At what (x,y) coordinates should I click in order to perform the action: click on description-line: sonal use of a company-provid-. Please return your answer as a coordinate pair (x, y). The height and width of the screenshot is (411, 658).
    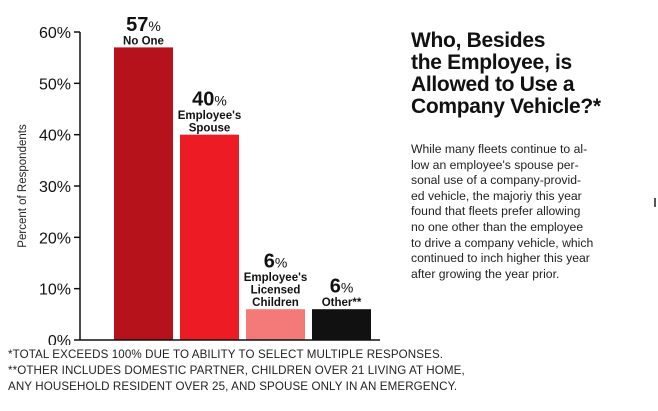
    Looking at the image, I should click on (496, 180).